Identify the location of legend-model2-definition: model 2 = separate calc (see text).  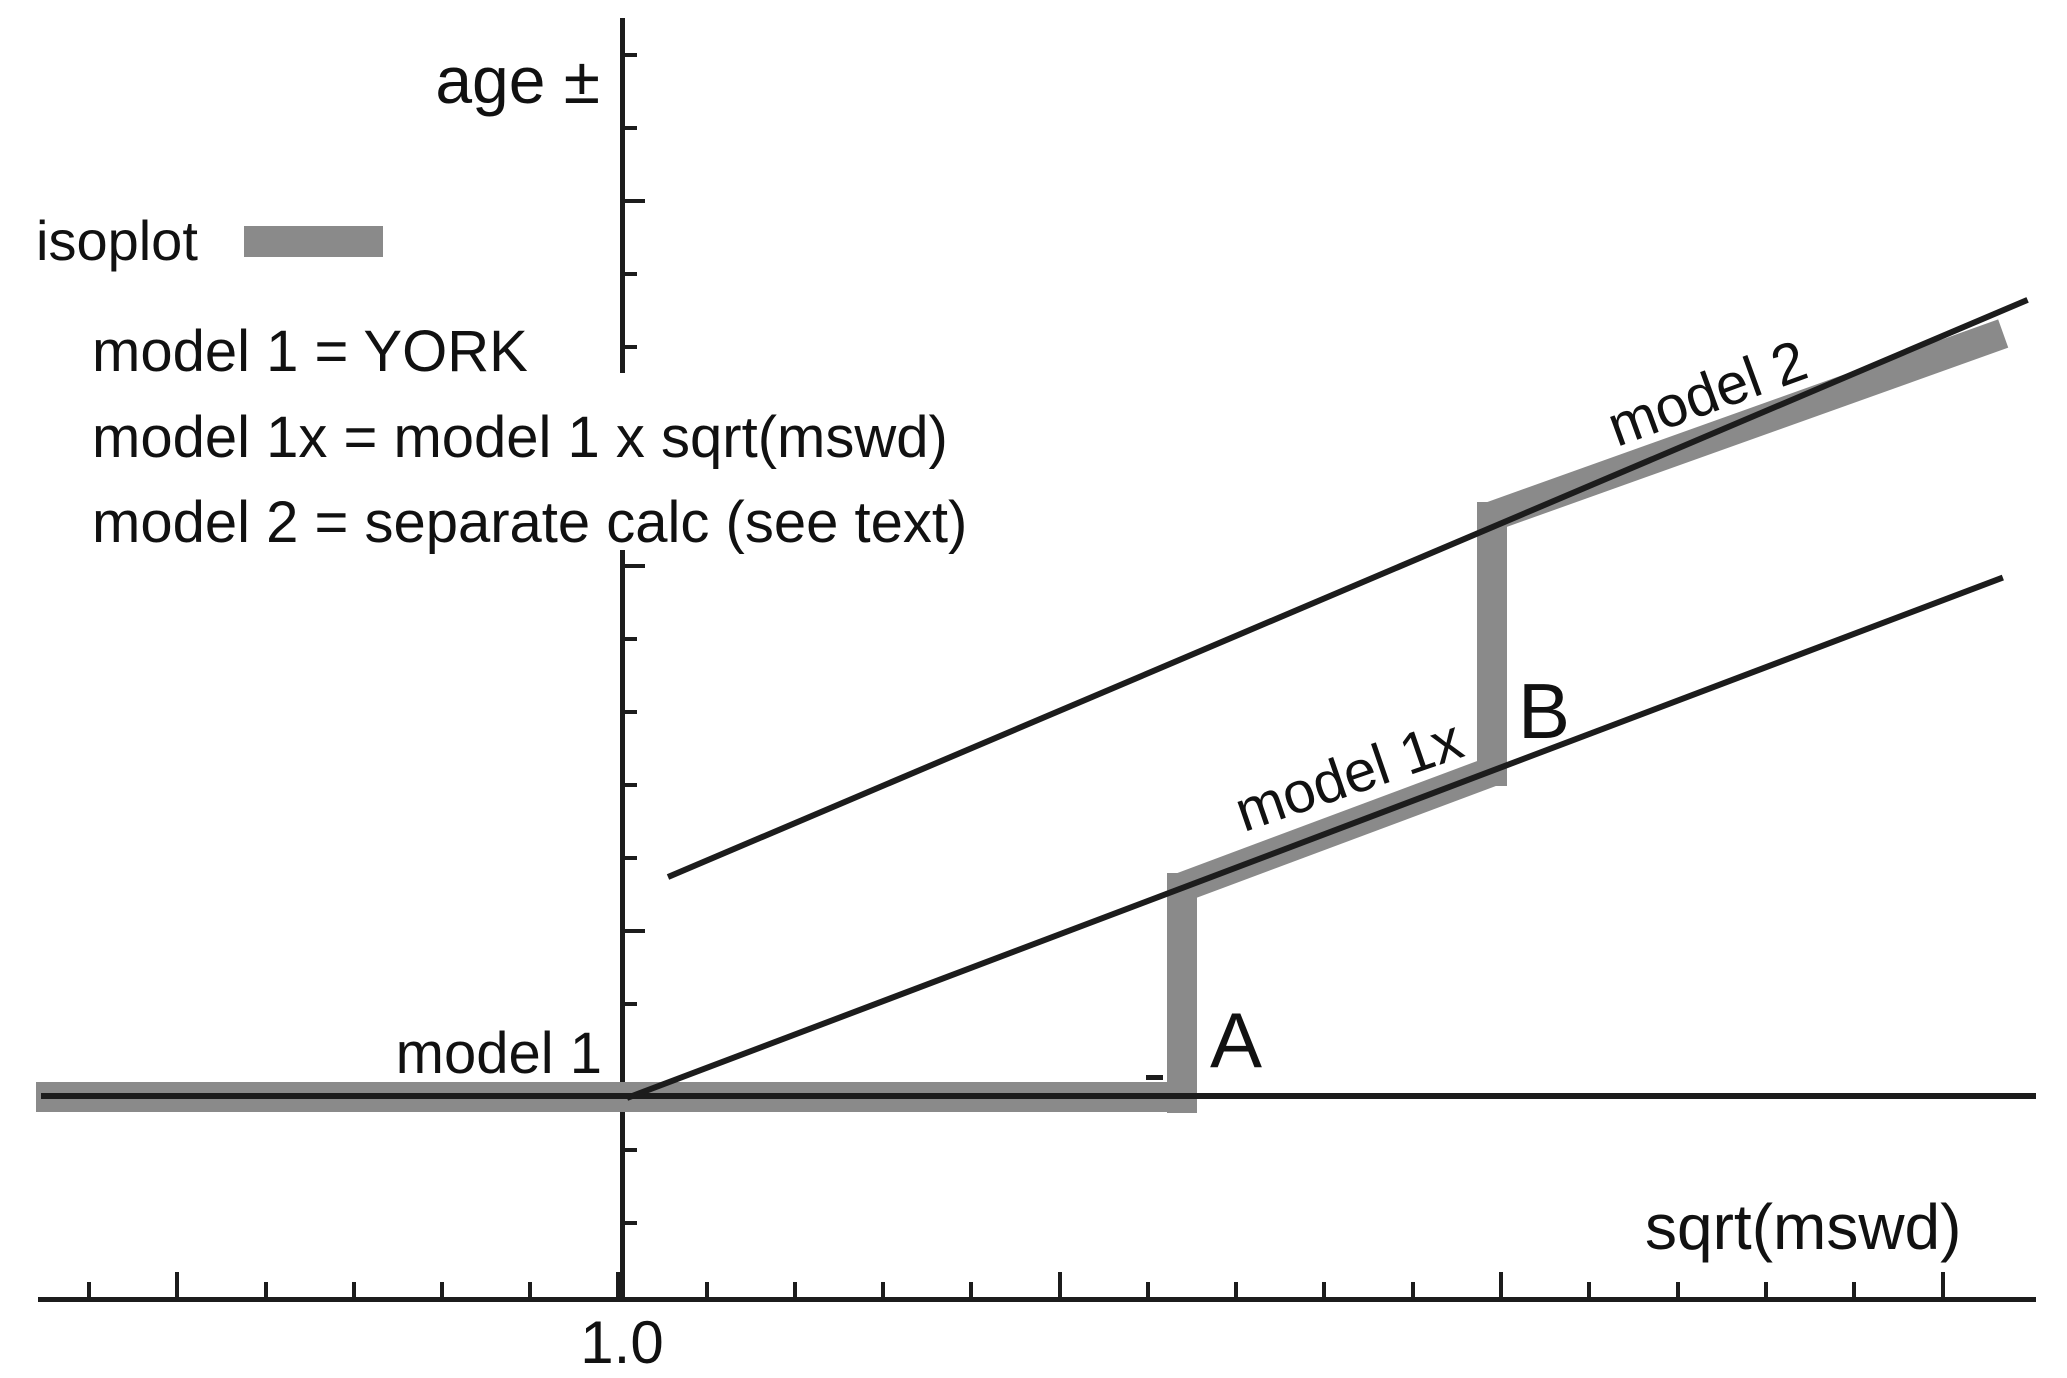
(530, 522).